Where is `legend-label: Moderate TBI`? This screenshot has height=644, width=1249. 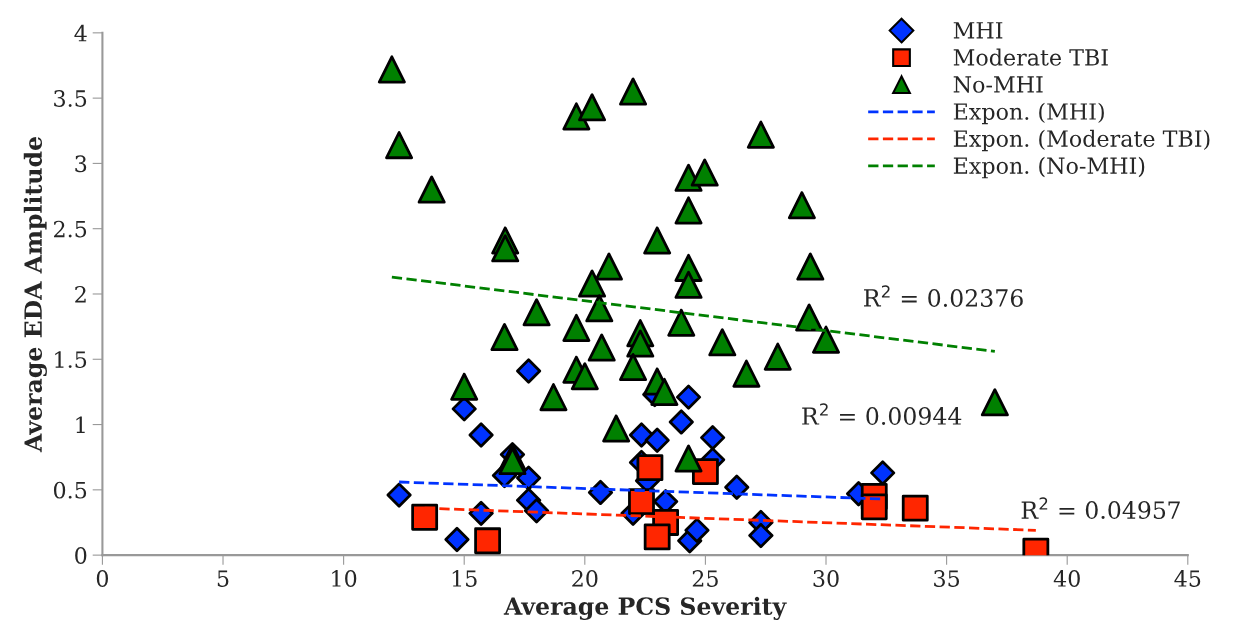
legend-label: Moderate TBI is located at coordinates (1030, 57).